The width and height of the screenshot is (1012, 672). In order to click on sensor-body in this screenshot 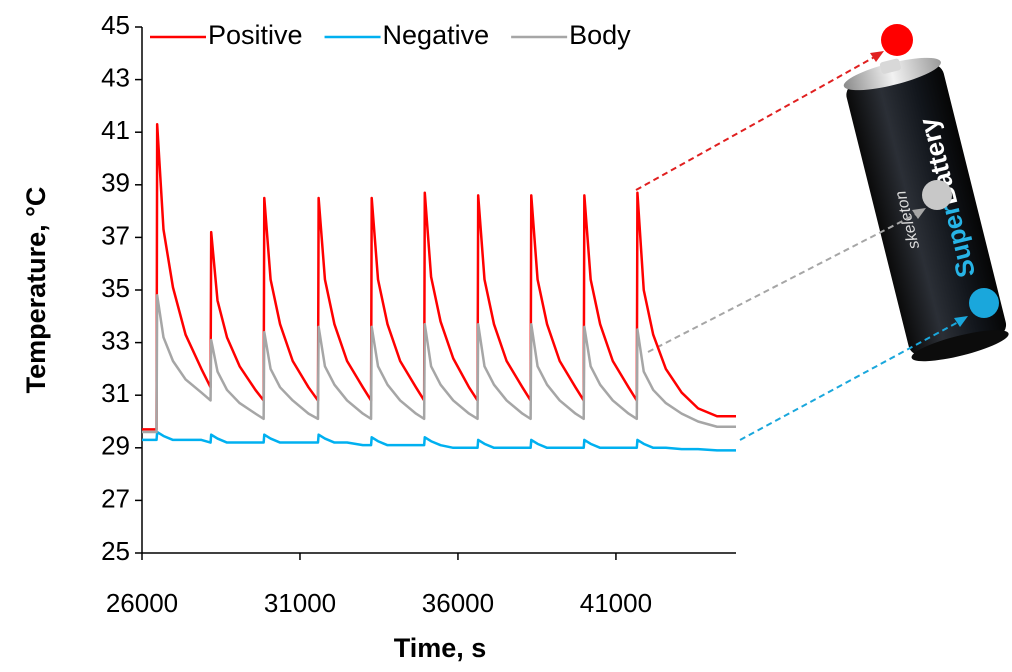, I will do `click(937, 195)`.